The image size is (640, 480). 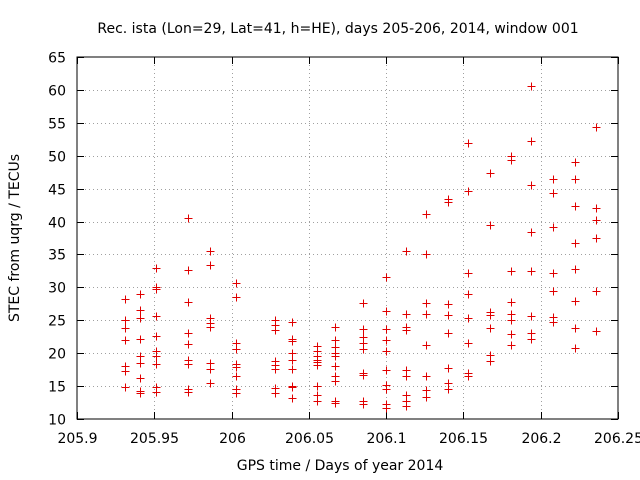 I want to click on y-tick-label: 45, so click(x=57, y=191).